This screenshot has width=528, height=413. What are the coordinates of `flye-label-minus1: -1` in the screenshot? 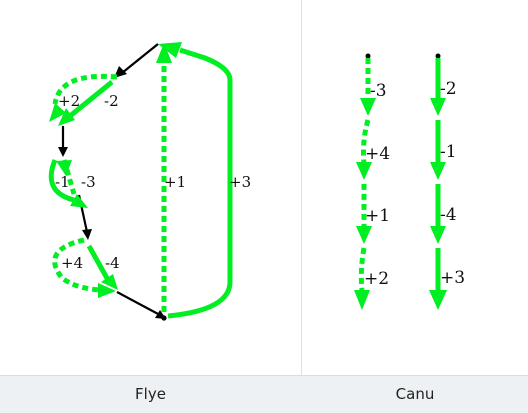 It's located at (62, 182).